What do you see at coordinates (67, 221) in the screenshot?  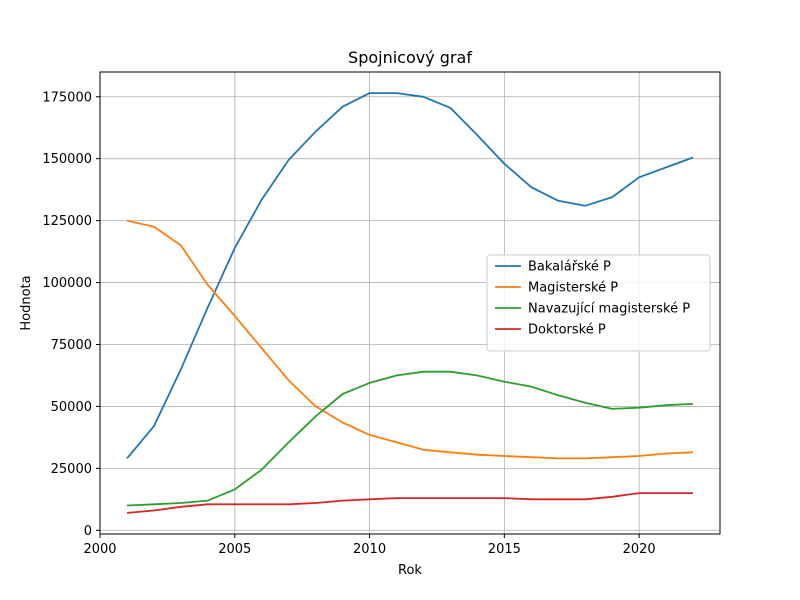 I see `y-tick-label: 125000` at bounding box center [67, 221].